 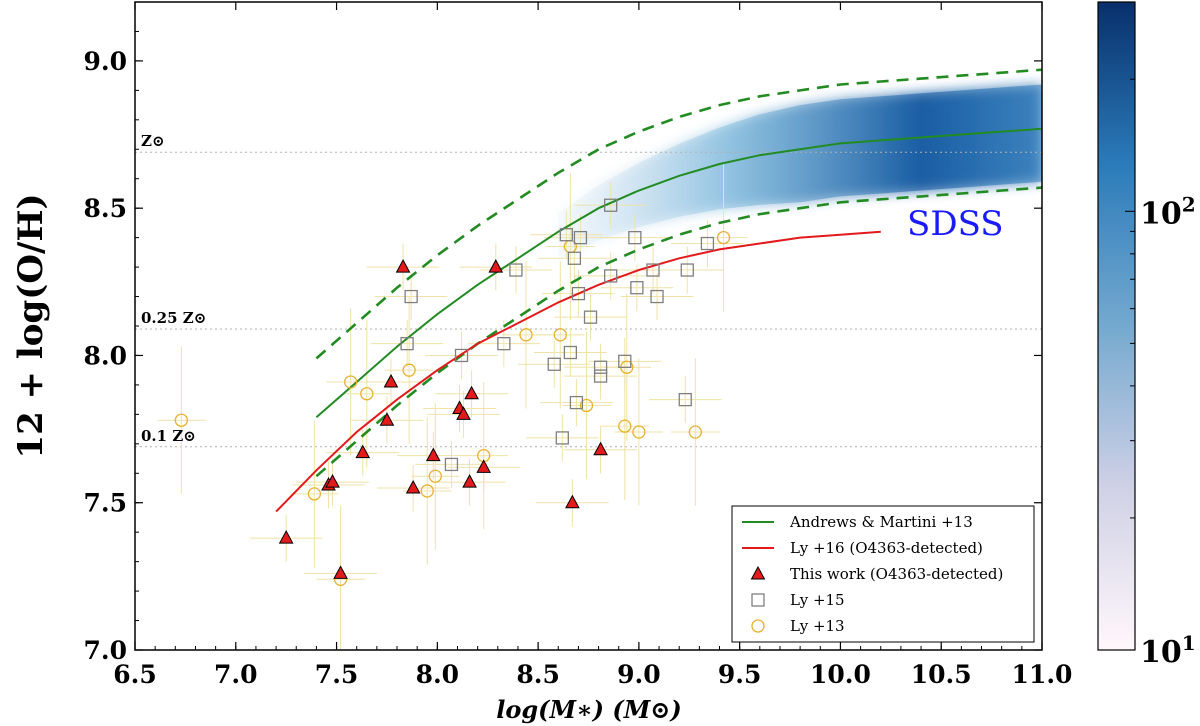 What do you see at coordinates (1042, 674) in the screenshot?
I see `x-tick-label: 11.0` at bounding box center [1042, 674].